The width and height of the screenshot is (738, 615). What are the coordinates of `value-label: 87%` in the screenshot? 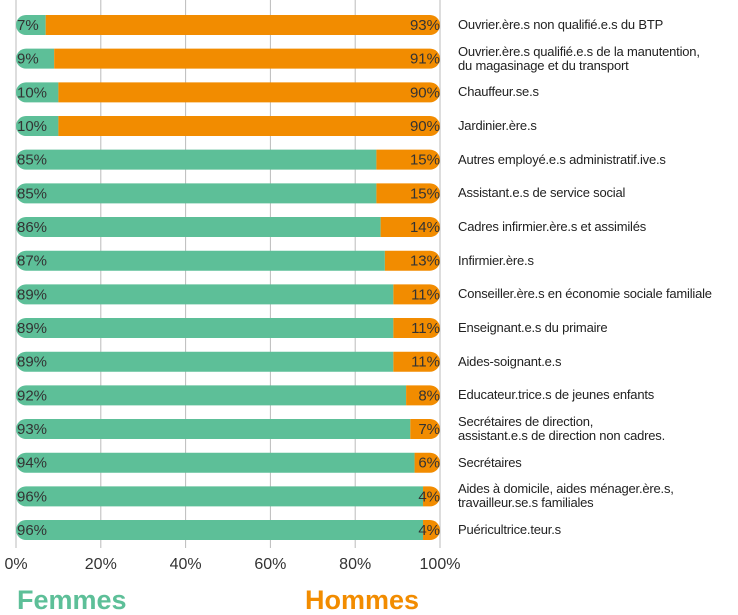 It's located at (32, 261).